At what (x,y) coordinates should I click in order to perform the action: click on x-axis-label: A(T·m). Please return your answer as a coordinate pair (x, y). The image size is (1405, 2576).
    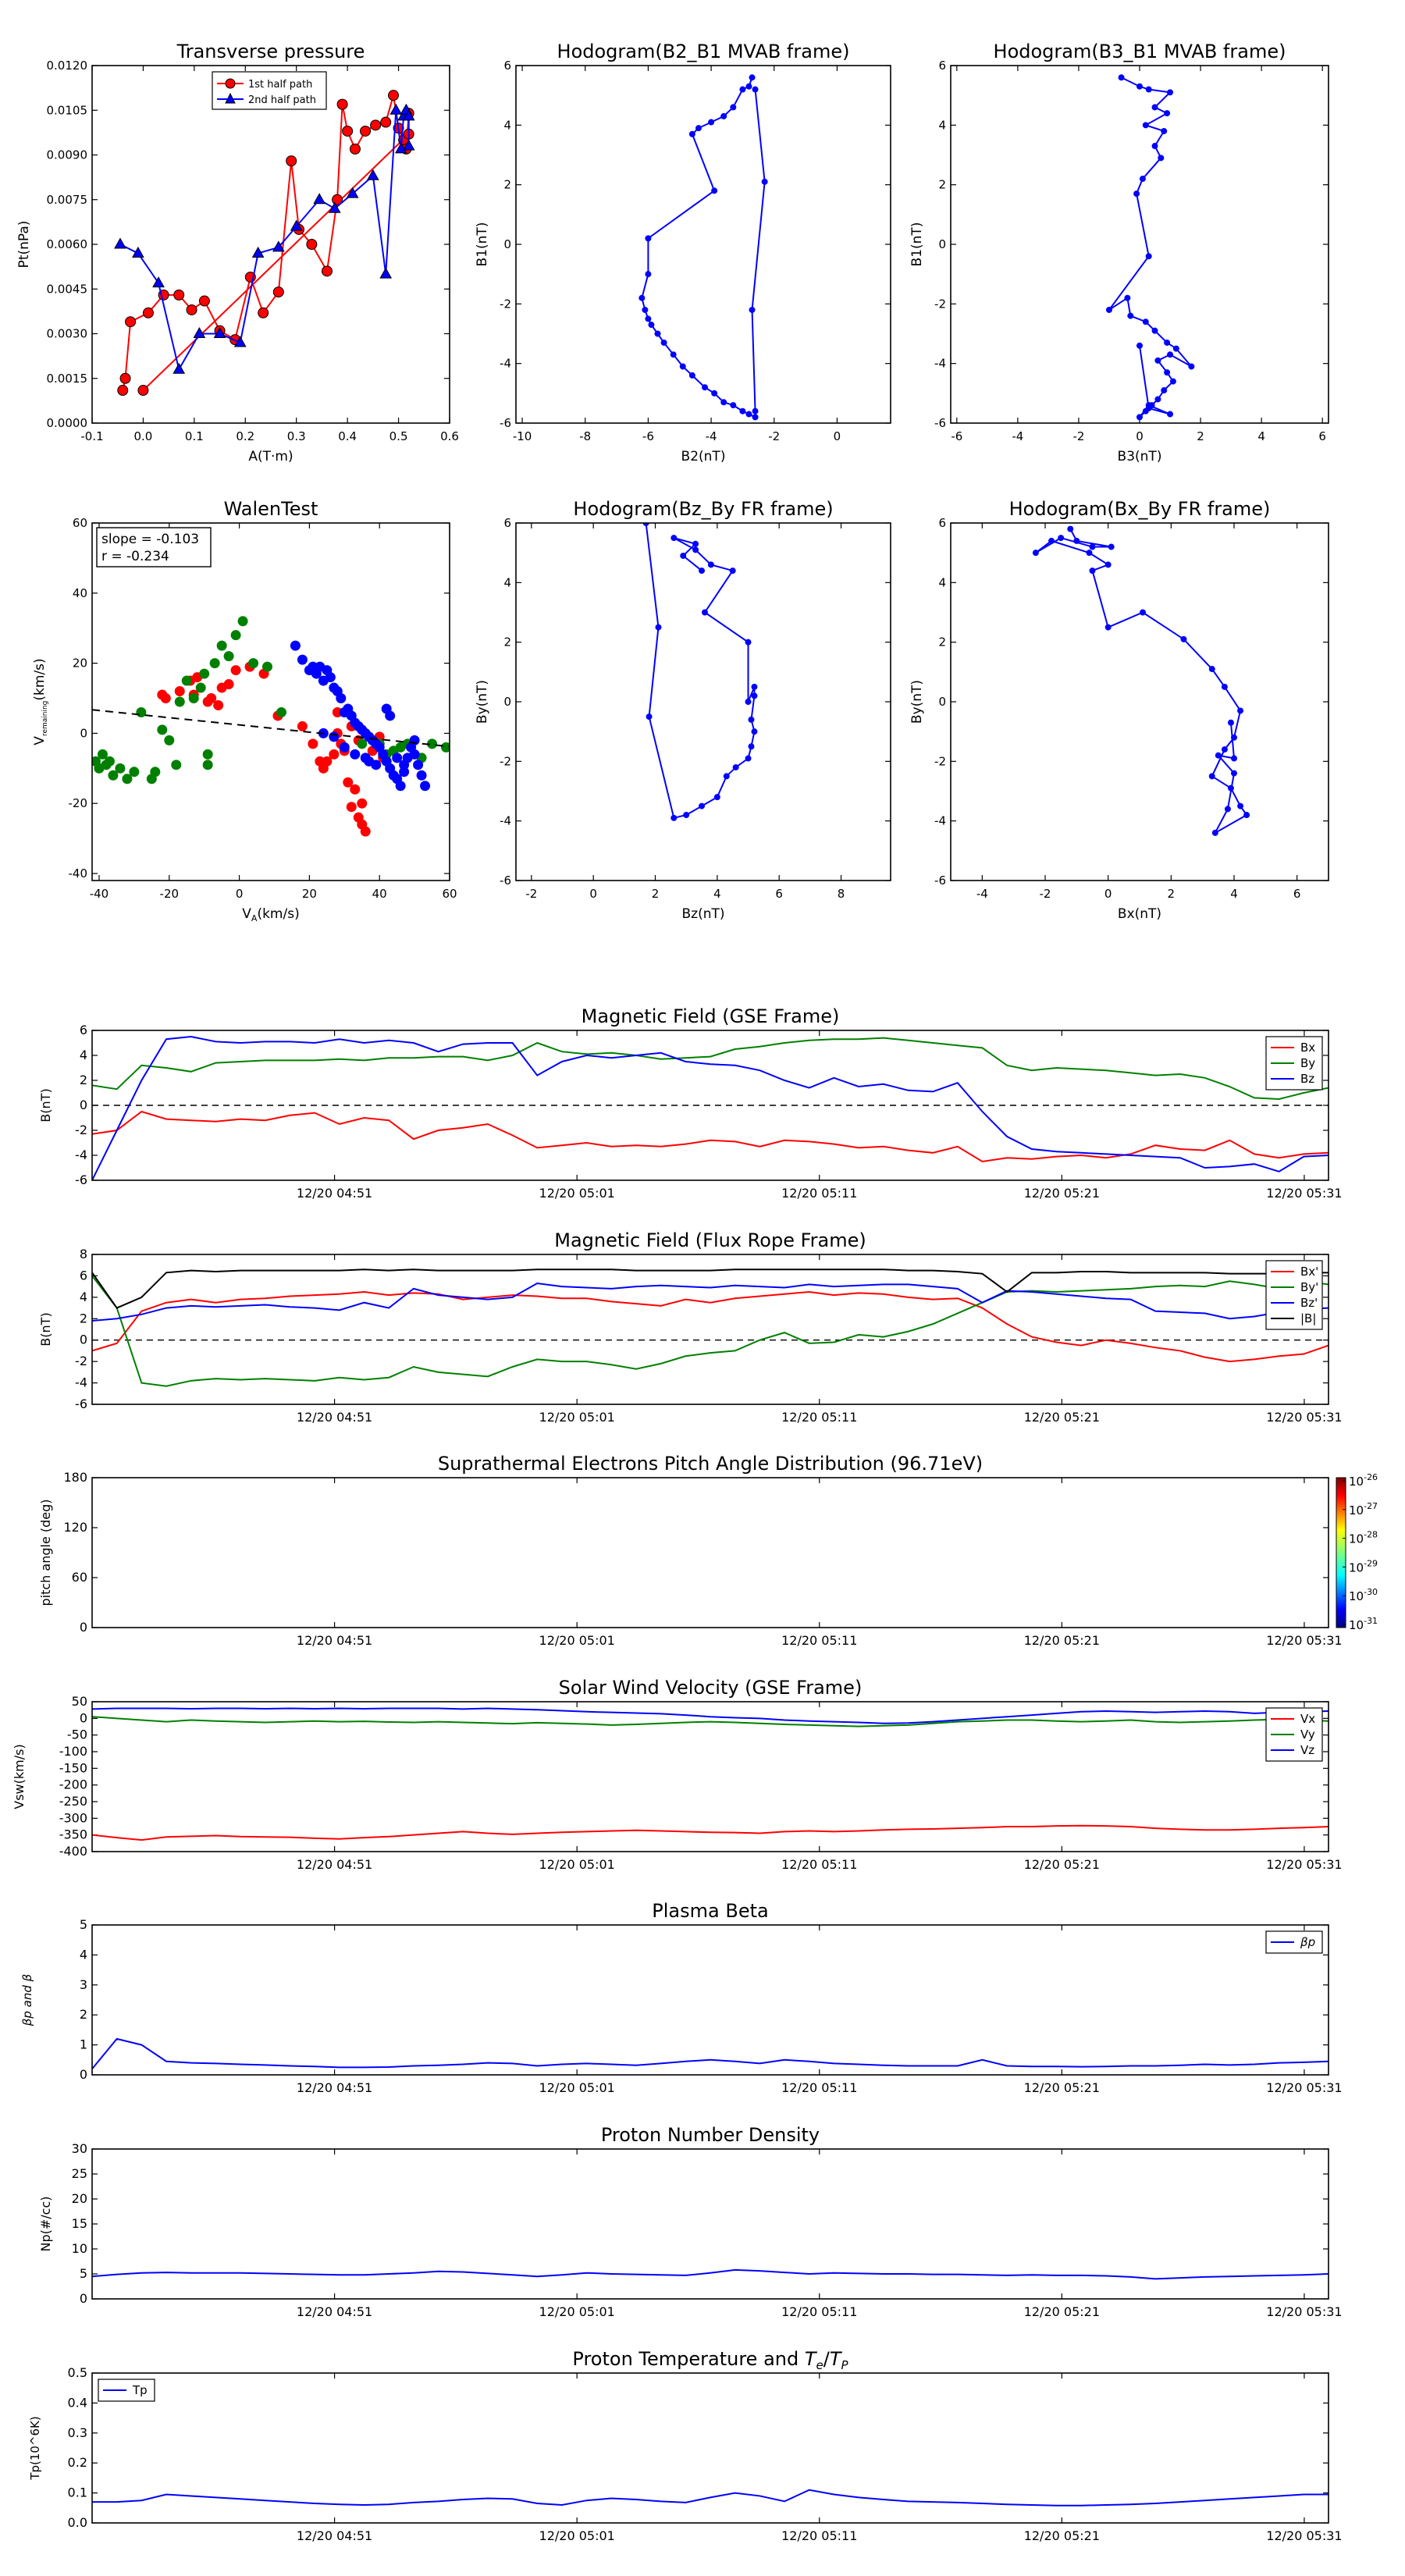
    Looking at the image, I should click on (270, 456).